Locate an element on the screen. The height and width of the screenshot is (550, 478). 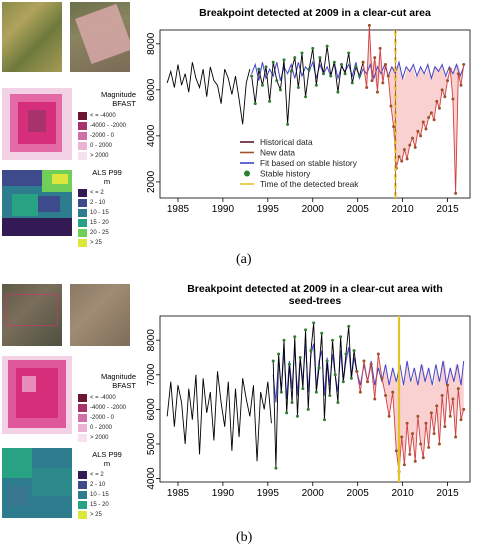
x-tick-label: 1985 is located at coordinates (178, 209).